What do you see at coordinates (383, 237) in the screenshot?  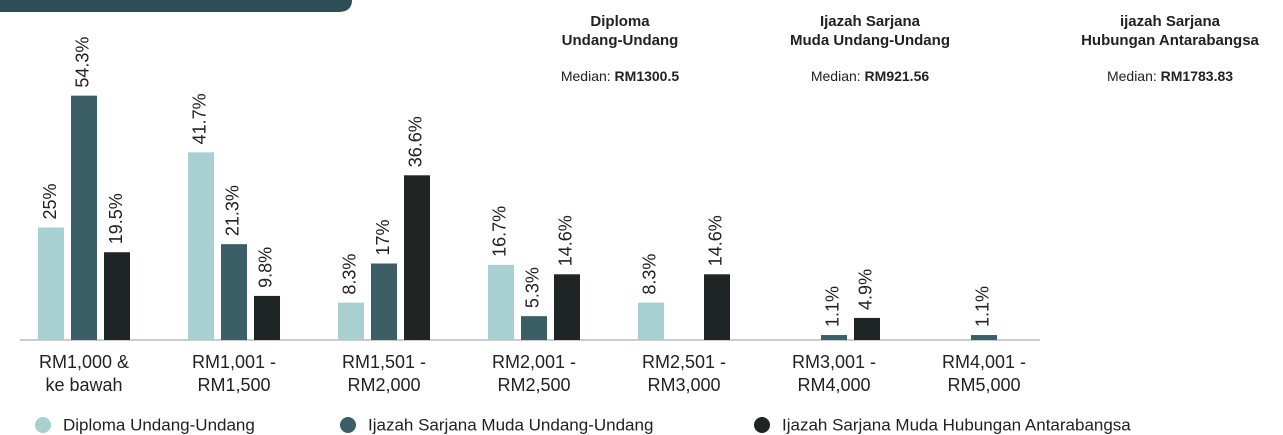 I see `value-label: 17%` at bounding box center [383, 237].